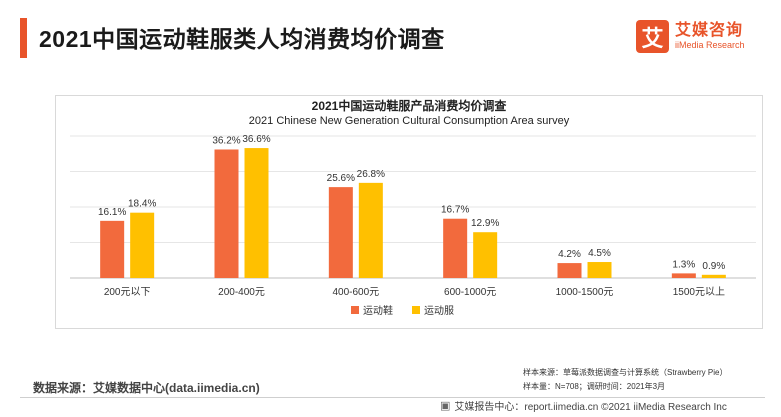 This screenshot has width=781, height=417. Describe the element at coordinates (23, 38) in the screenshot. I see `title-accent-bar` at that location.